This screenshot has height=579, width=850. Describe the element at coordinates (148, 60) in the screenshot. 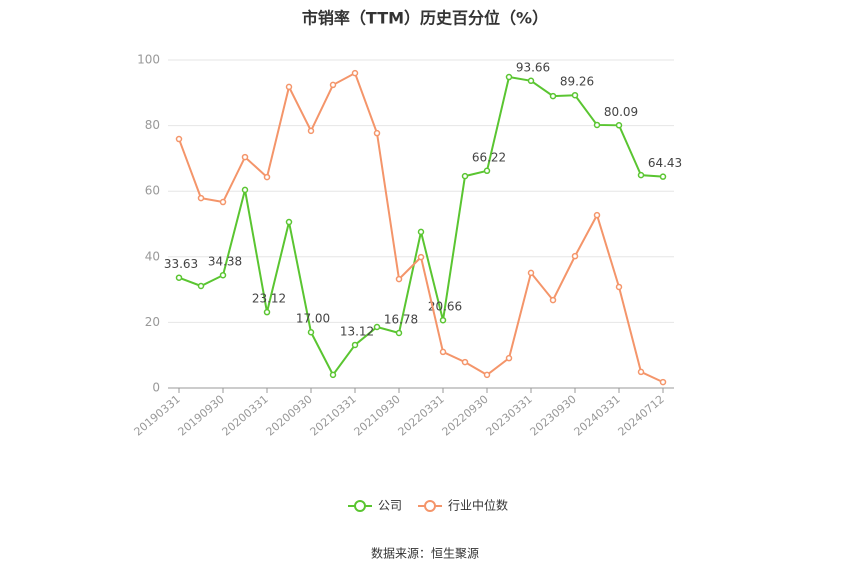

I see `y-tick-label: 100` at that location.